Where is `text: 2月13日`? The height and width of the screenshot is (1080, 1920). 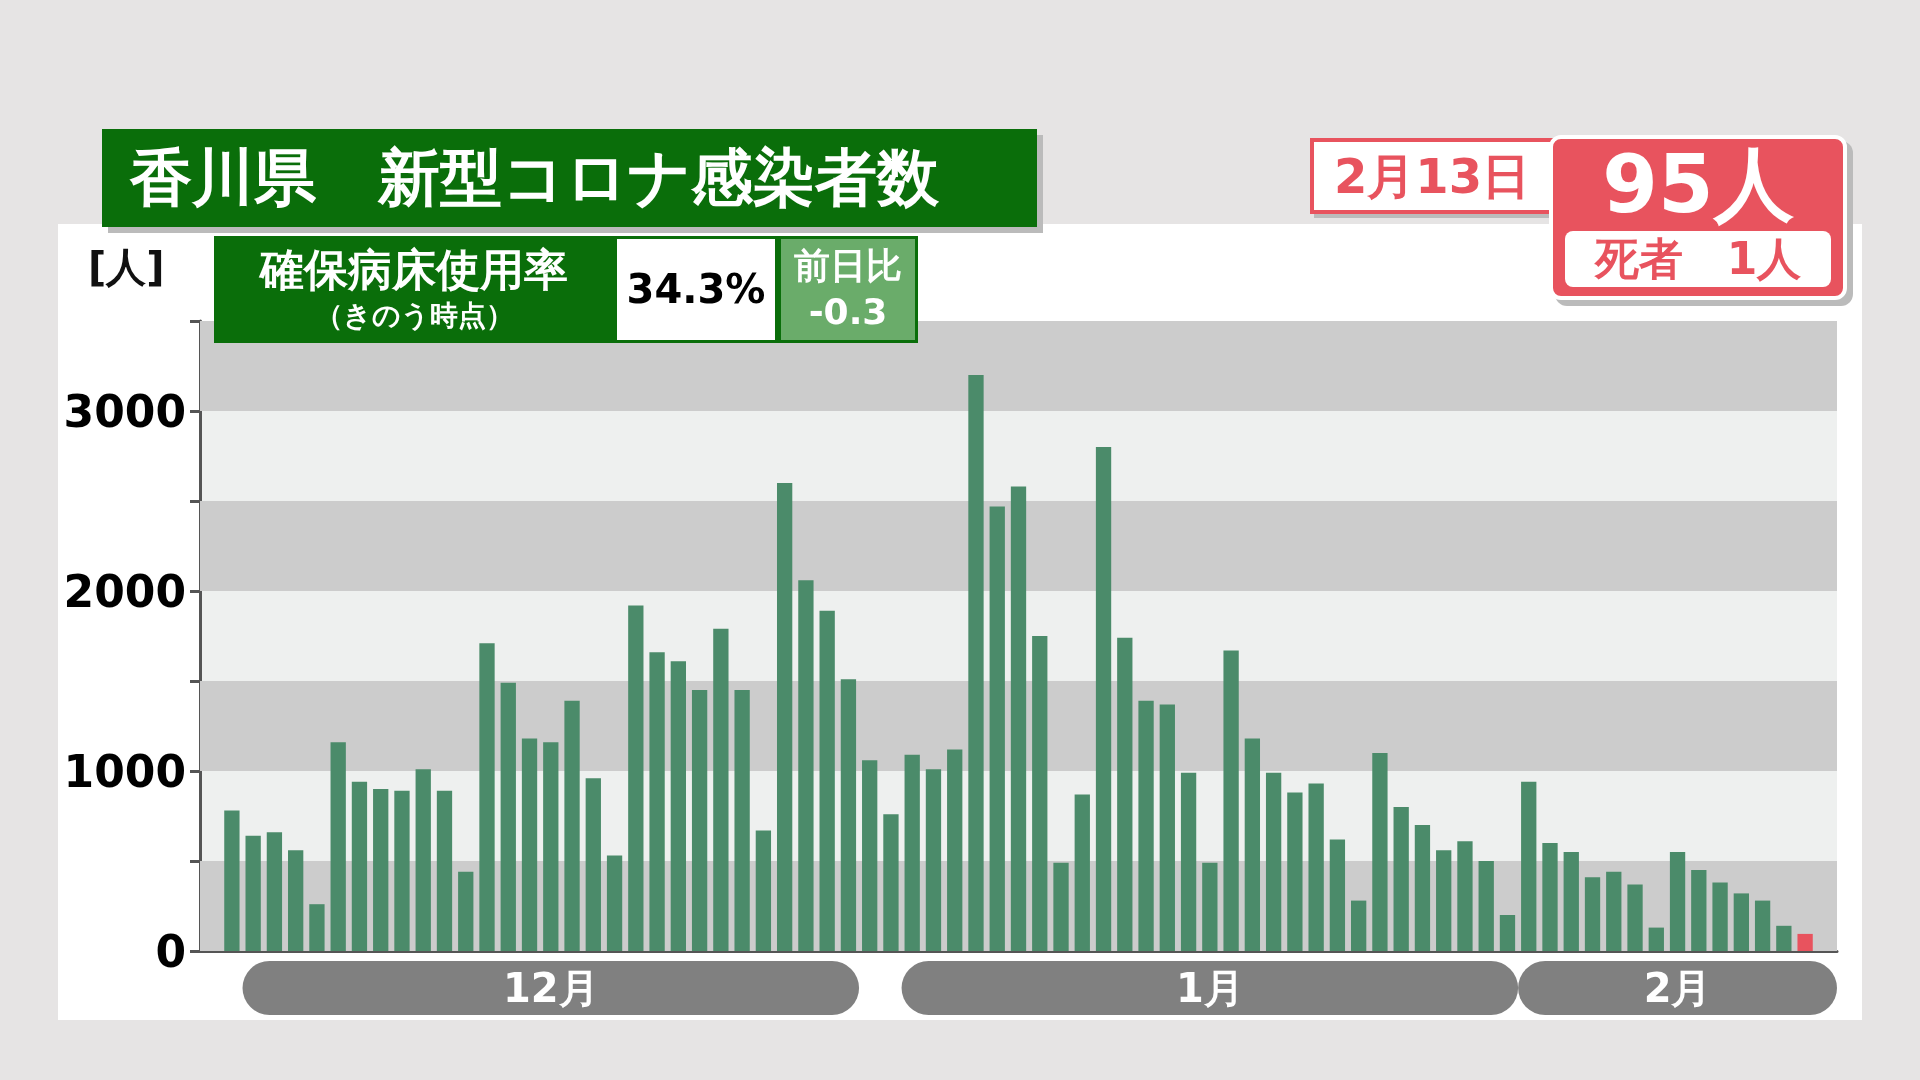 text: 2月13日 is located at coordinates (1432, 176).